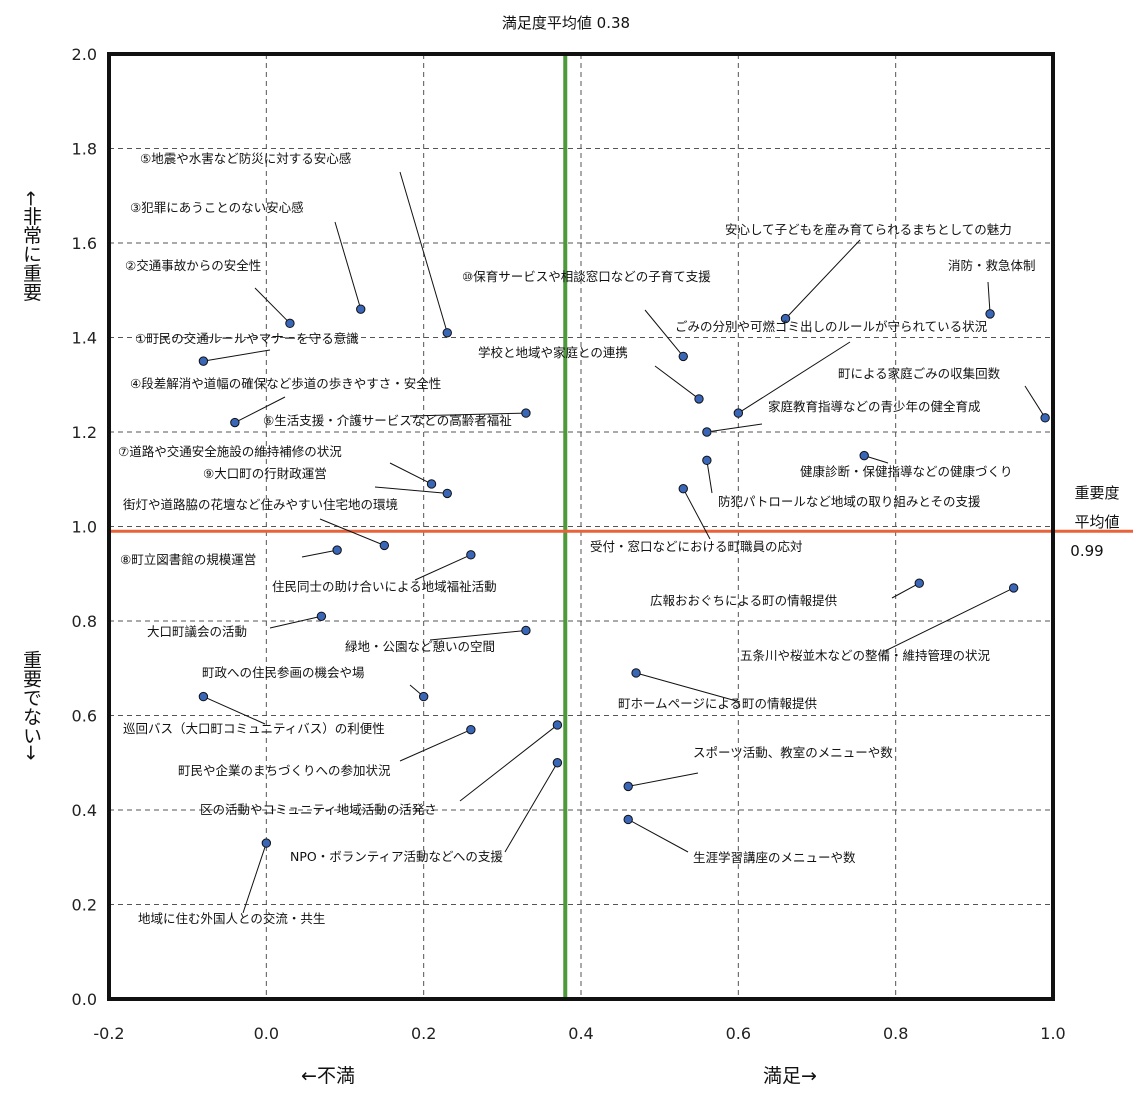  What do you see at coordinates (906, 471) in the screenshot?
I see `point-label: 健康診断・保健指導などの健康づくり` at bounding box center [906, 471].